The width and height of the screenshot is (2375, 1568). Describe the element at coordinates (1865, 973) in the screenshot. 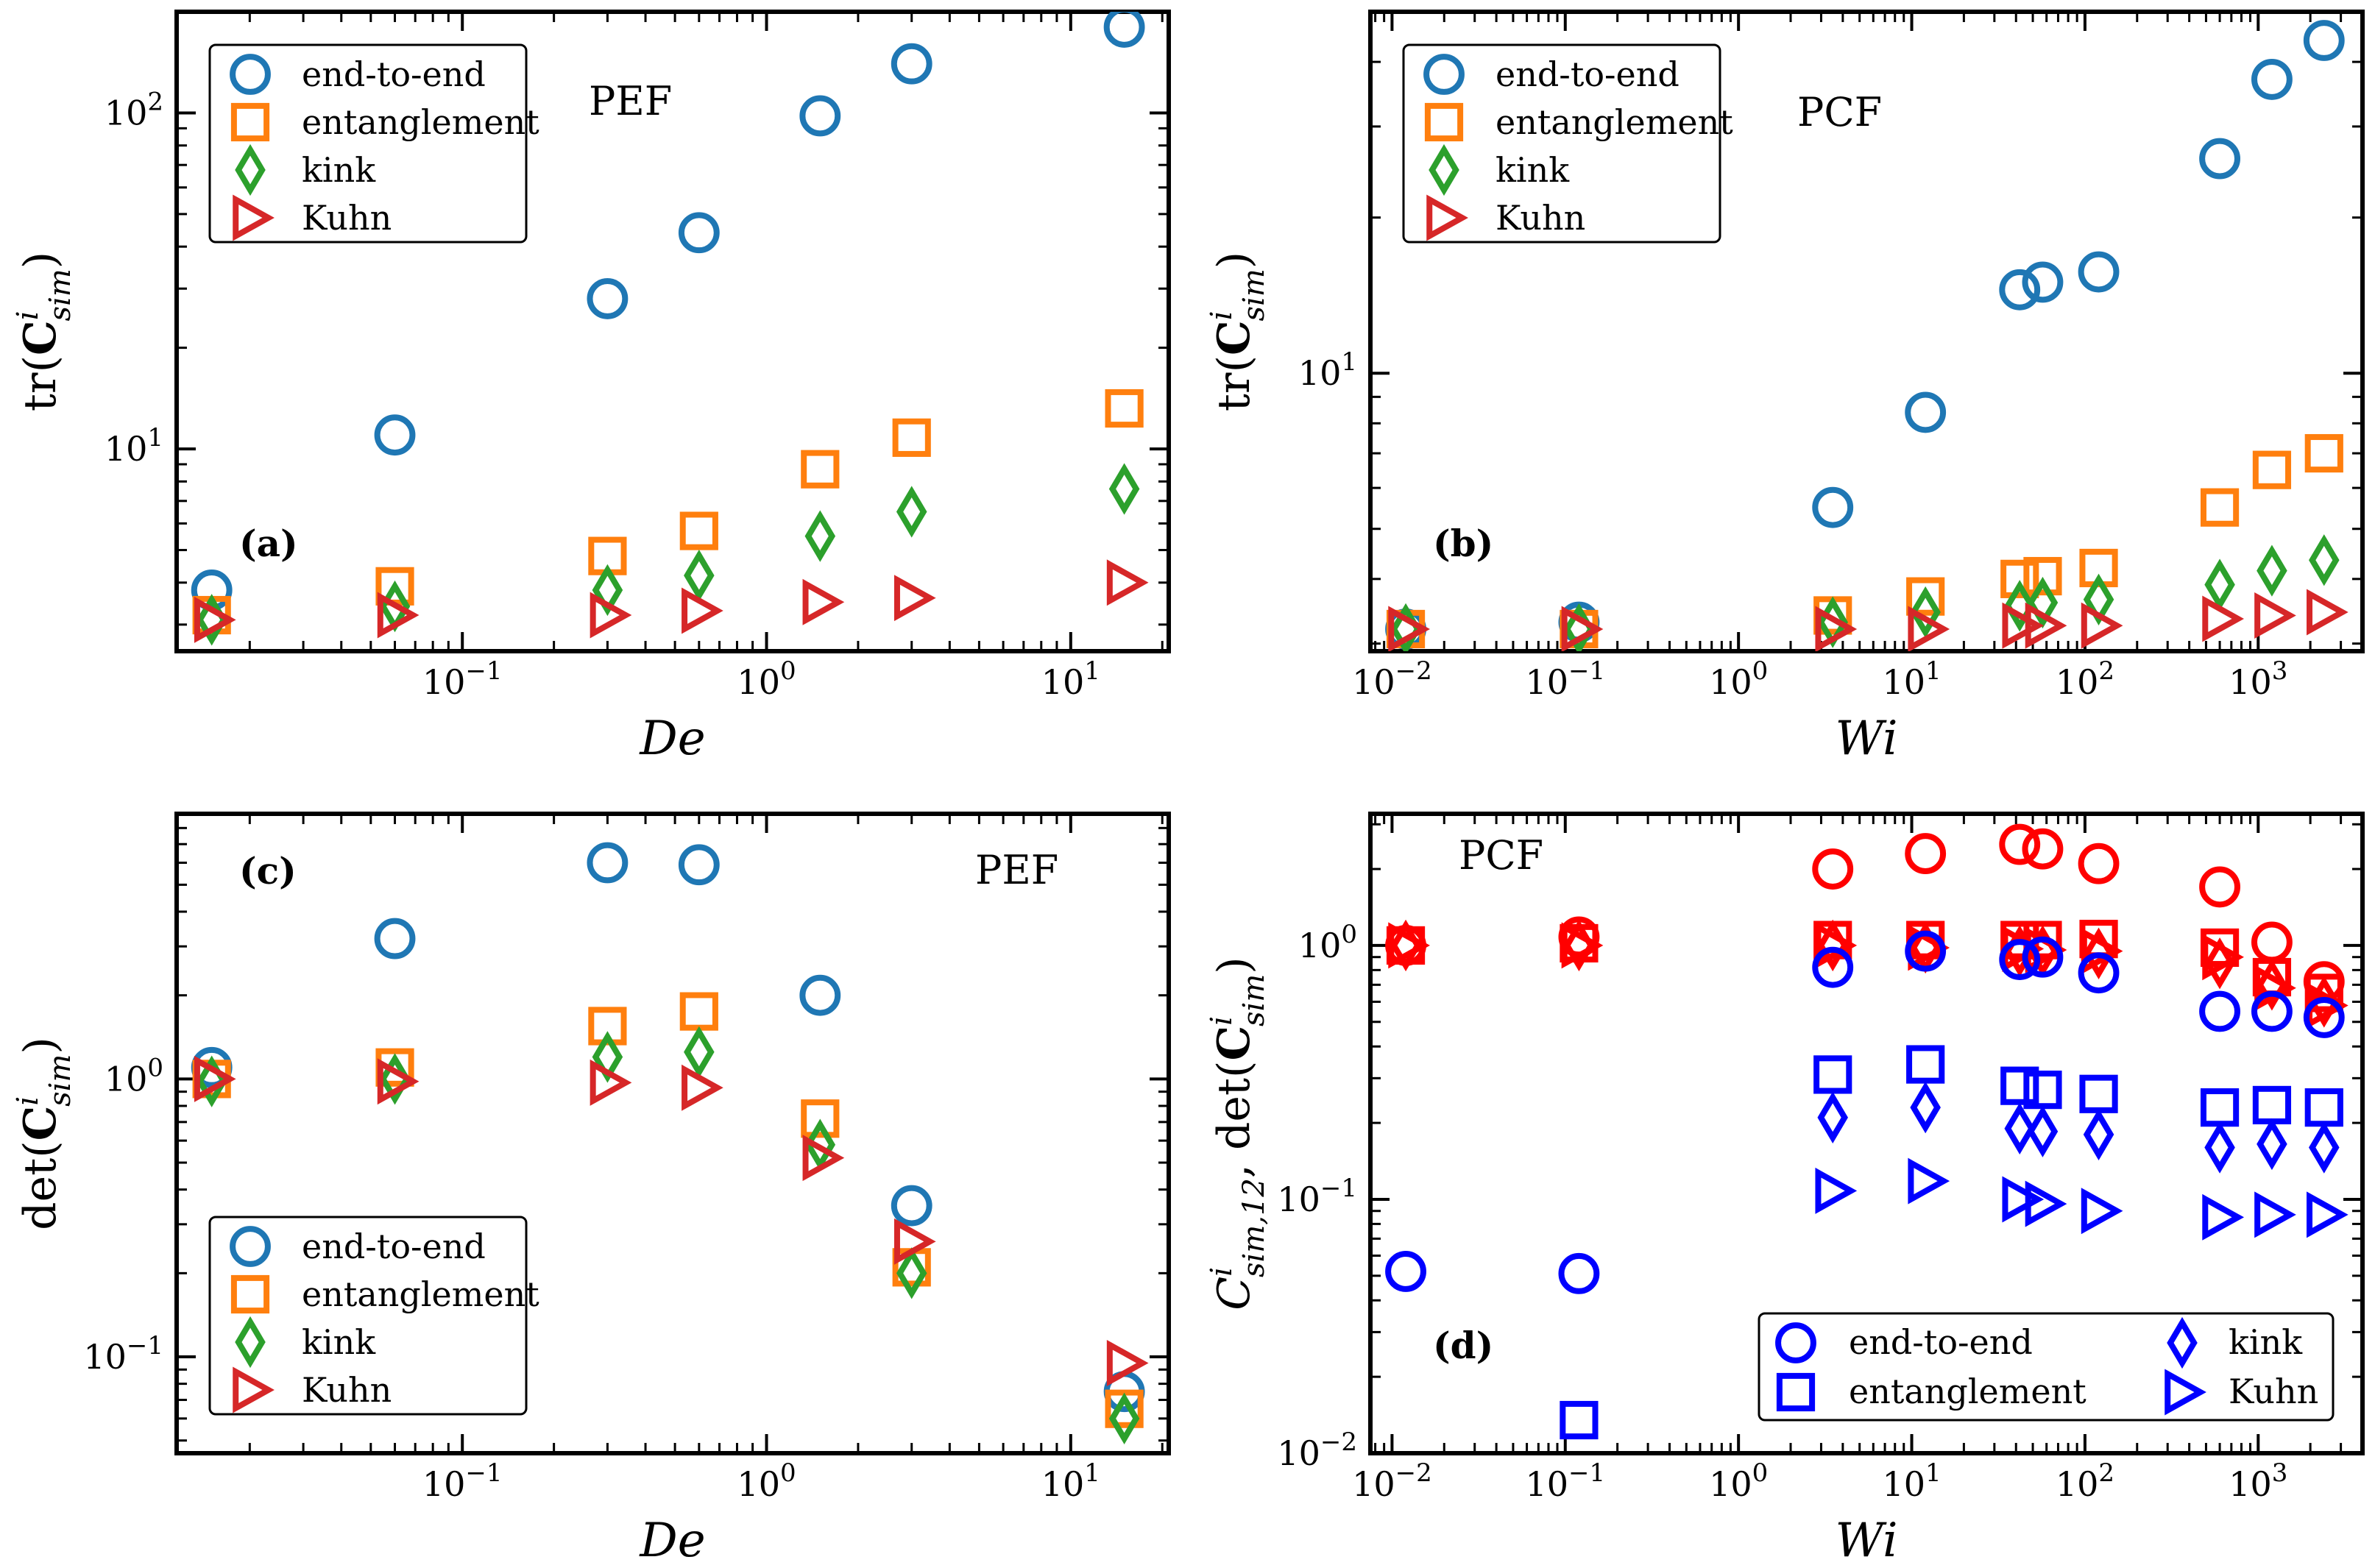

I see `series-kink-det` at that location.